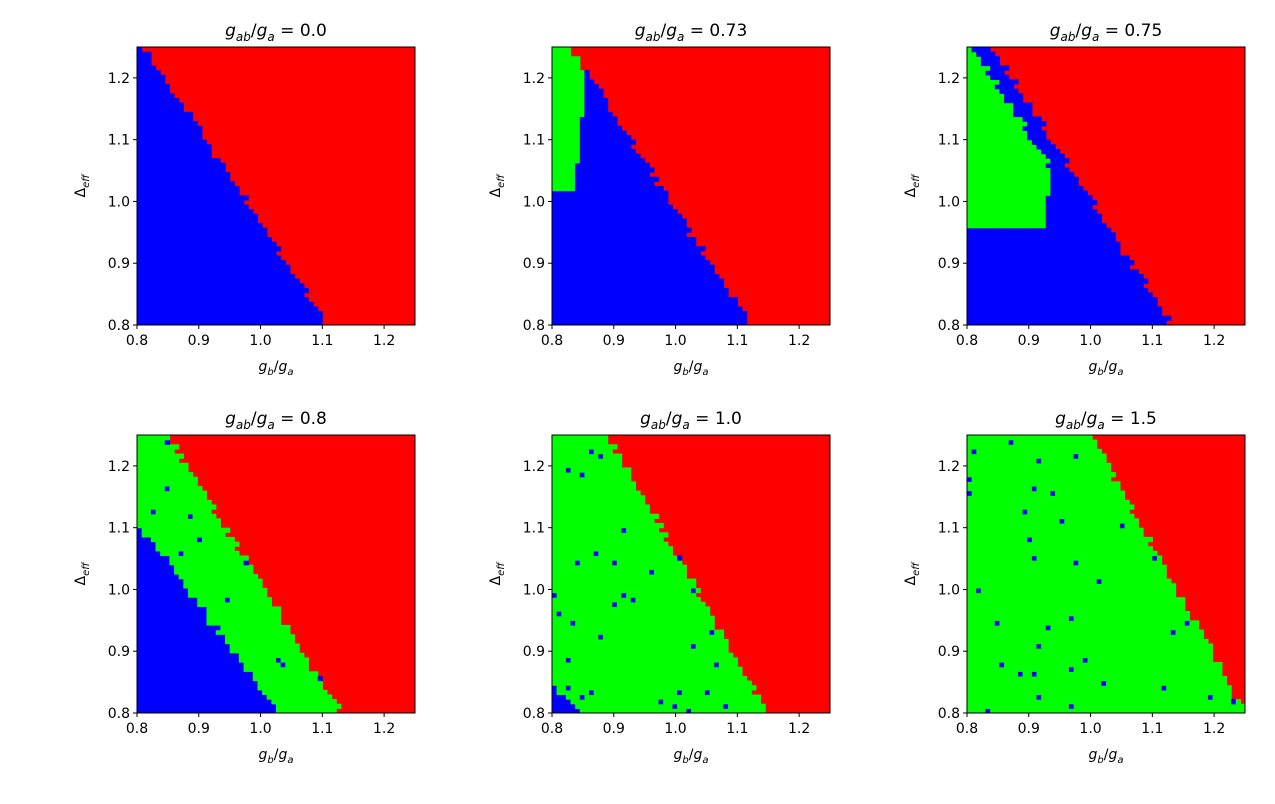  I want to click on panel-title: gab/ga = 1.0, so click(691, 420).